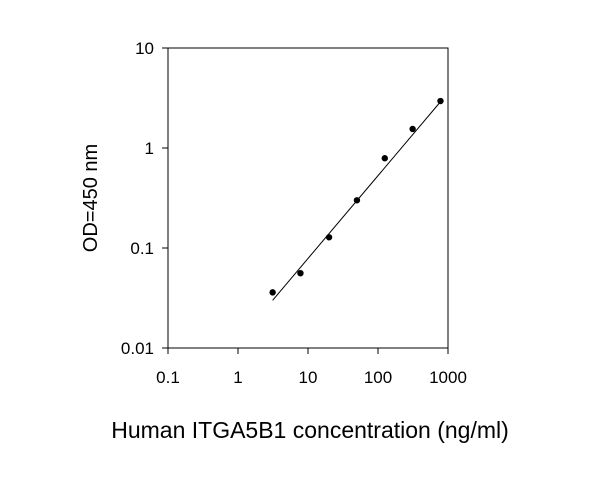 The width and height of the screenshot is (602, 485). What do you see at coordinates (137, 348) in the screenshot?
I see `y-tick-label: 0.01` at bounding box center [137, 348].